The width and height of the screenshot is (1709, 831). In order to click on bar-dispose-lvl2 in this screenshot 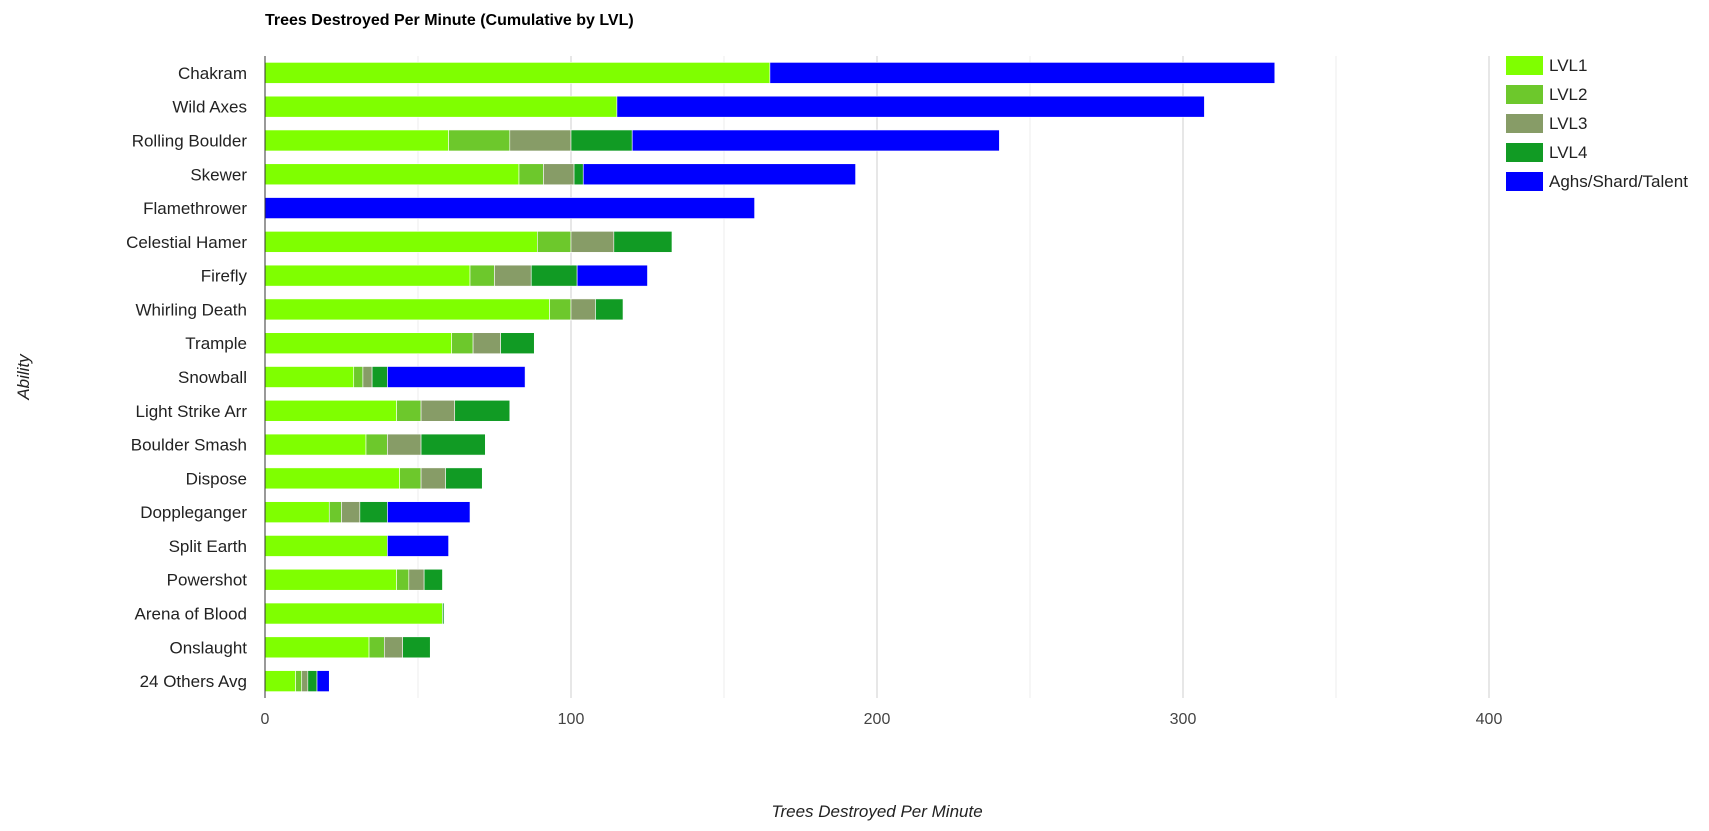, I will do `click(410, 478)`.